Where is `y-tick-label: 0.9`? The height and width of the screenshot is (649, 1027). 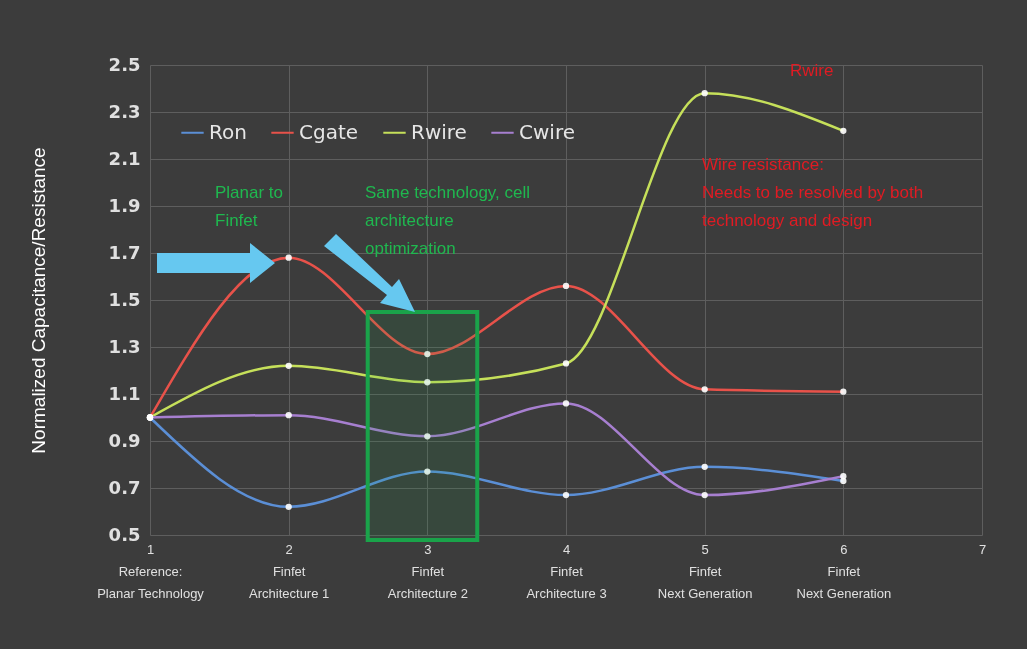 y-tick-label: 0.9 is located at coordinates (124, 440).